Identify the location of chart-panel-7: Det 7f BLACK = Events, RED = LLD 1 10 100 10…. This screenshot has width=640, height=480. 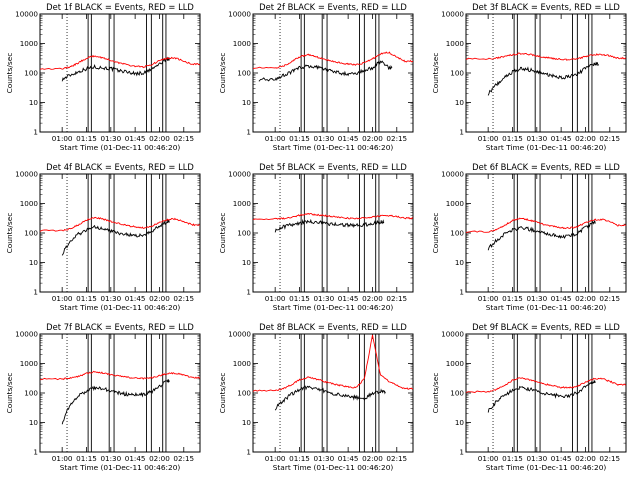
(103, 397).